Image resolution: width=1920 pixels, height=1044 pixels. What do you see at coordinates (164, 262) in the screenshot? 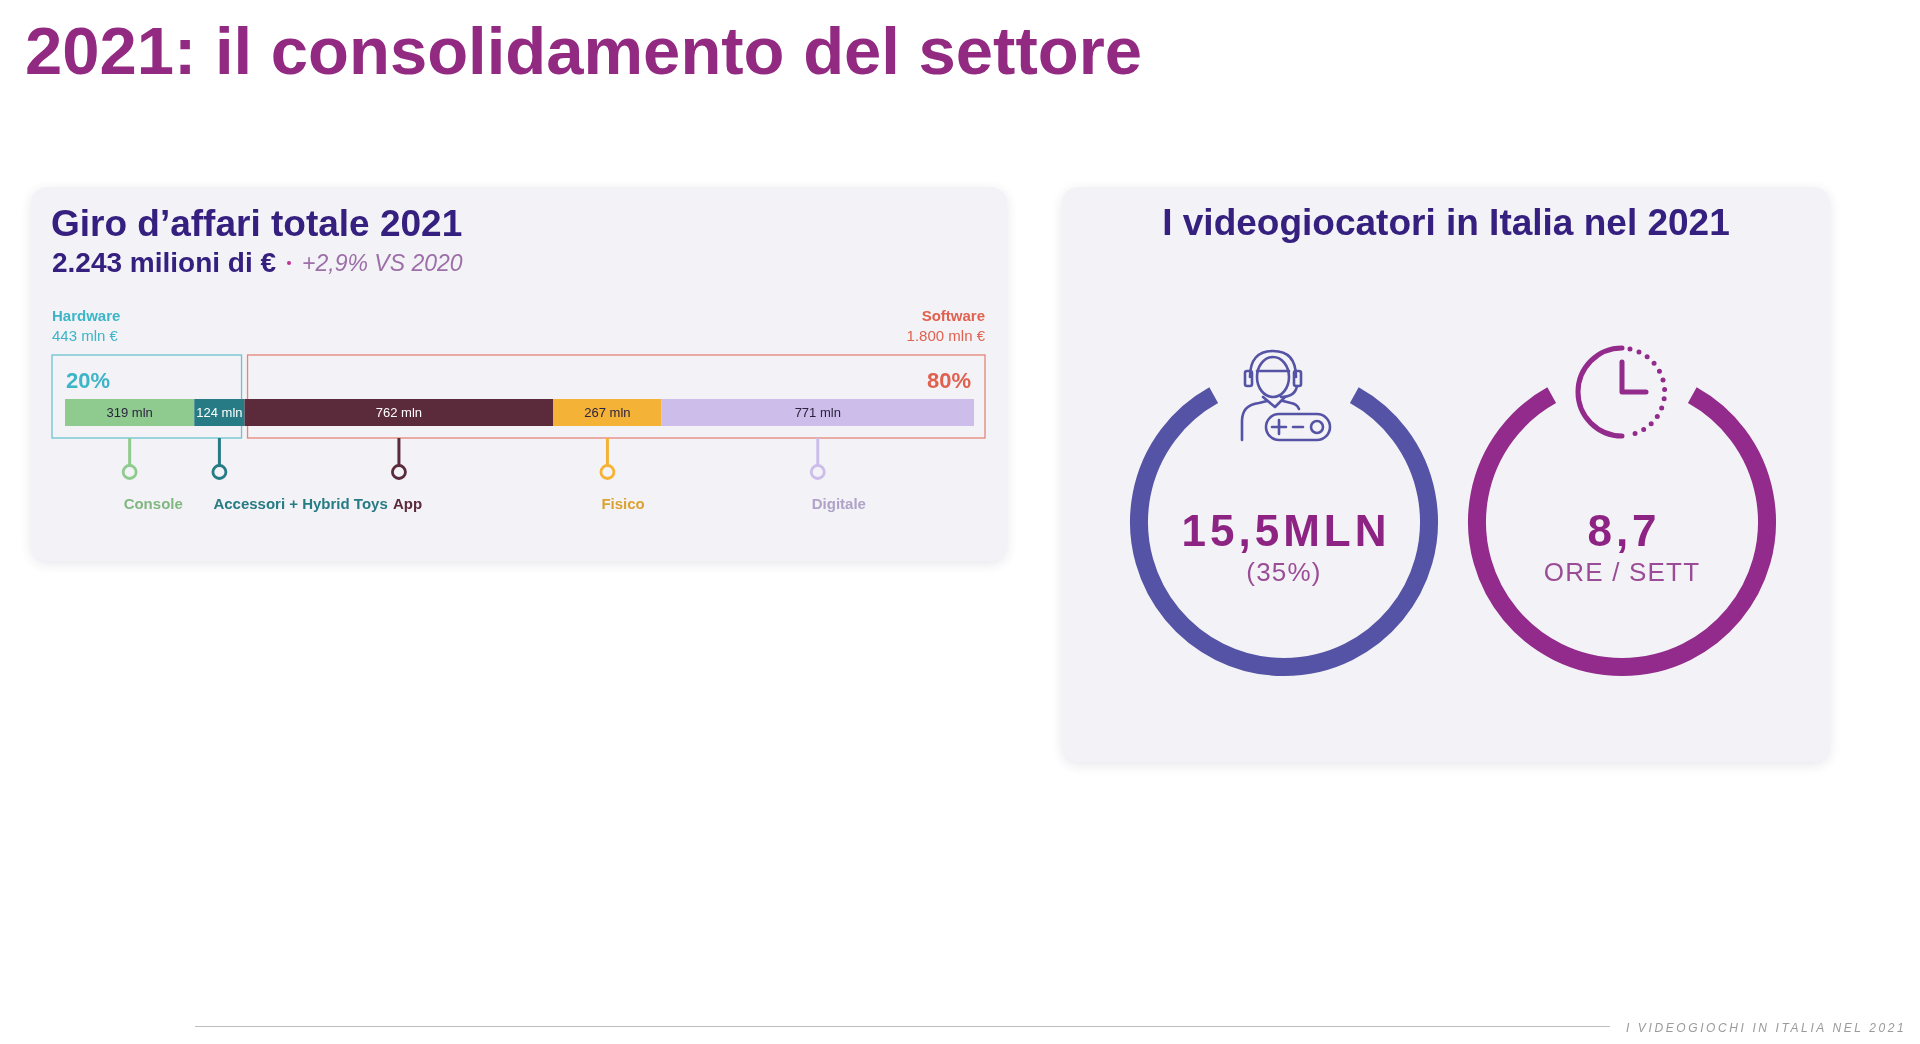
I see `chart-subtitle: 2.243 milioni di €` at bounding box center [164, 262].